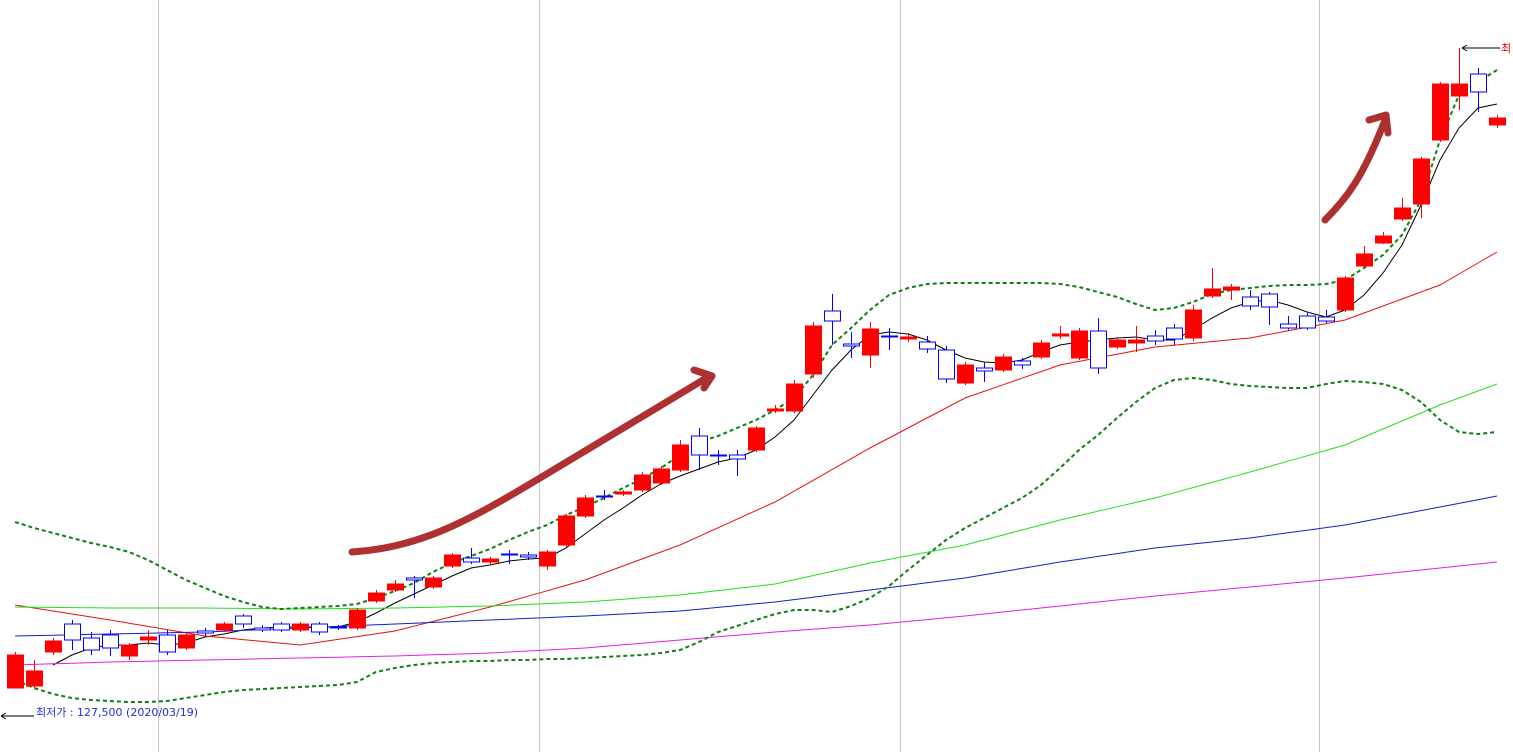 This screenshot has width=1513, height=752. What do you see at coordinates (117, 712) in the screenshot?
I see `low-label: 최저가 : 127,500 (2020/03/19)` at bounding box center [117, 712].